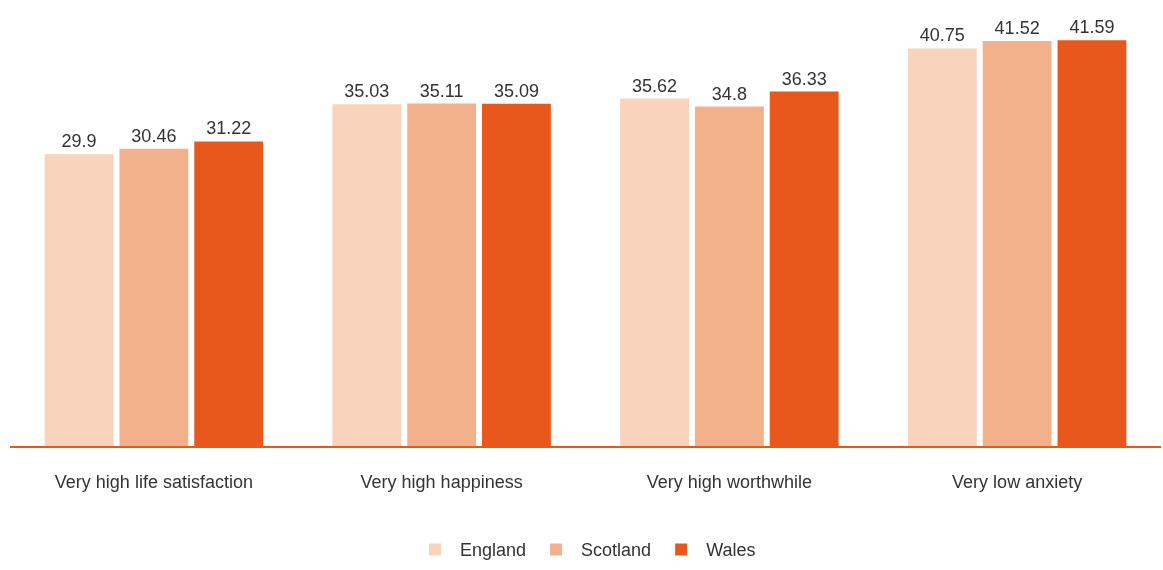  Describe the element at coordinates (729, 93) in the screenshot. I see `data-label: 34.8` at that location.